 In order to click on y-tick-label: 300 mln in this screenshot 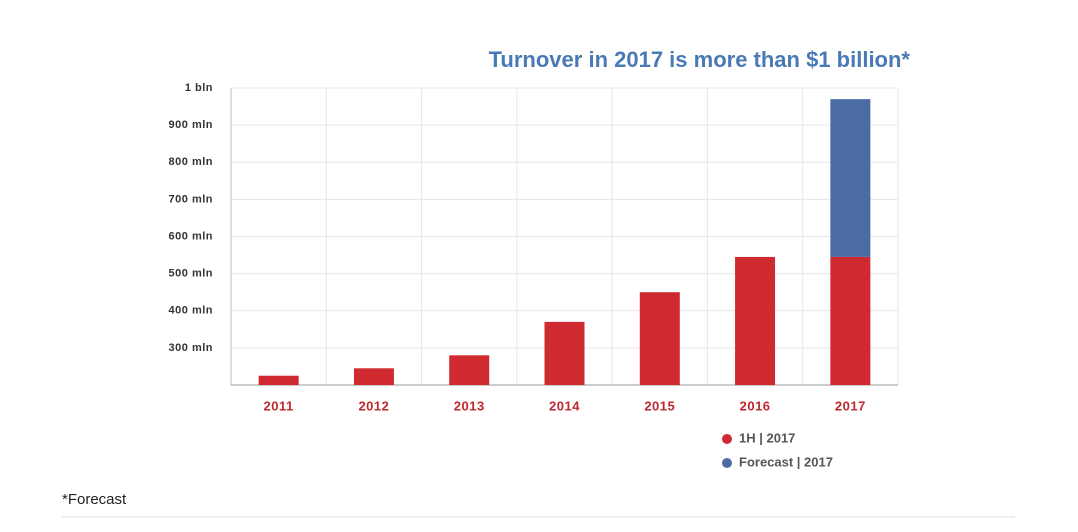, I will do `click(191, 348)`.